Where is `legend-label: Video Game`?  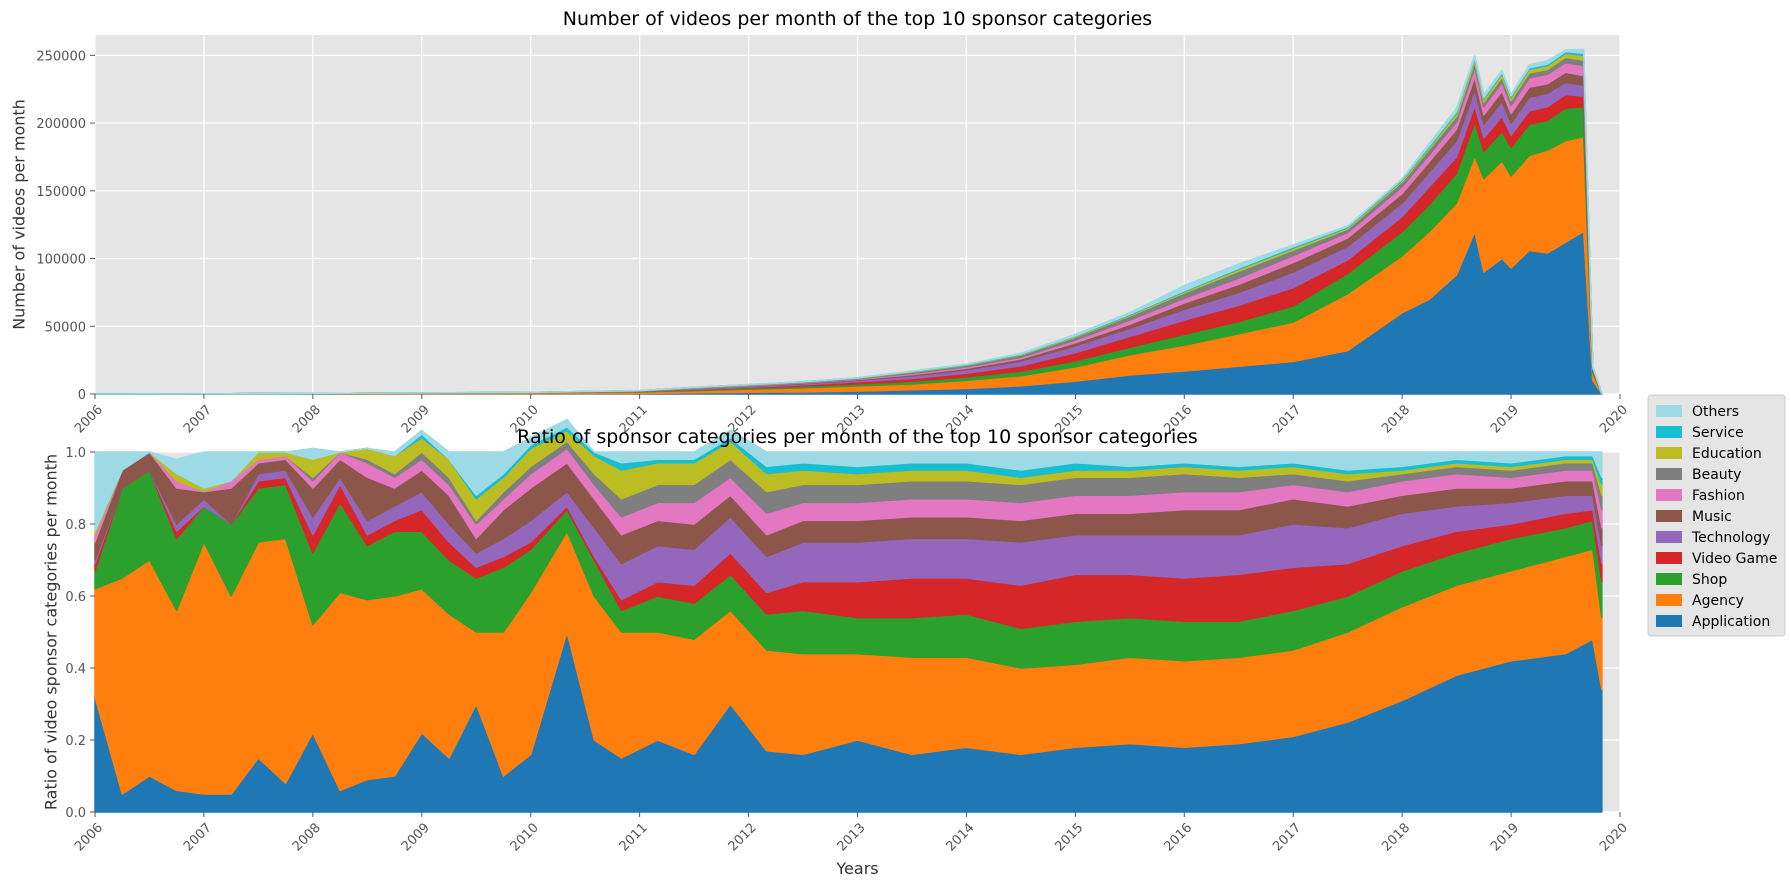 legend-label: Video Game is located at coordinates (1734, 559).